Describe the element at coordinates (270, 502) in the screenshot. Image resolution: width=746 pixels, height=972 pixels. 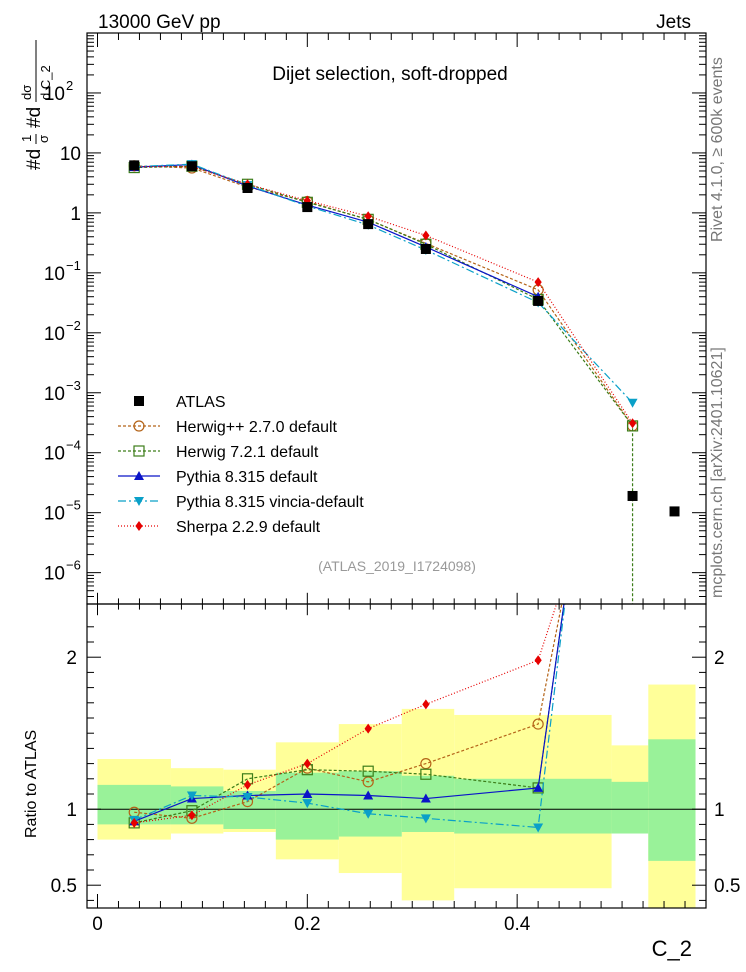
I see `svg-text: Pythia 8.315 vincia-default` at that location.